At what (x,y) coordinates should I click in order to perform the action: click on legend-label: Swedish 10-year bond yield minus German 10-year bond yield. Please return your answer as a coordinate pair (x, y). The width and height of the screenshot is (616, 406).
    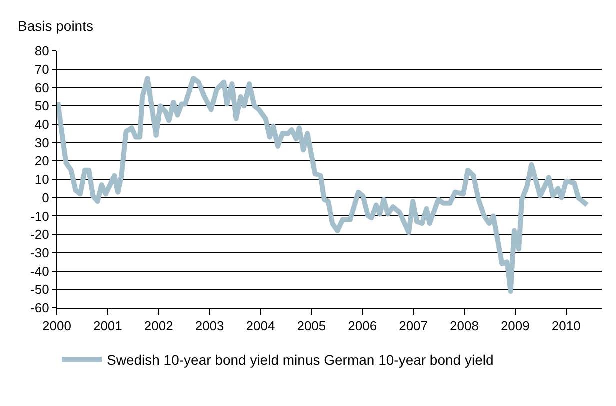
    Looking at the image, I should click on (300, 360).